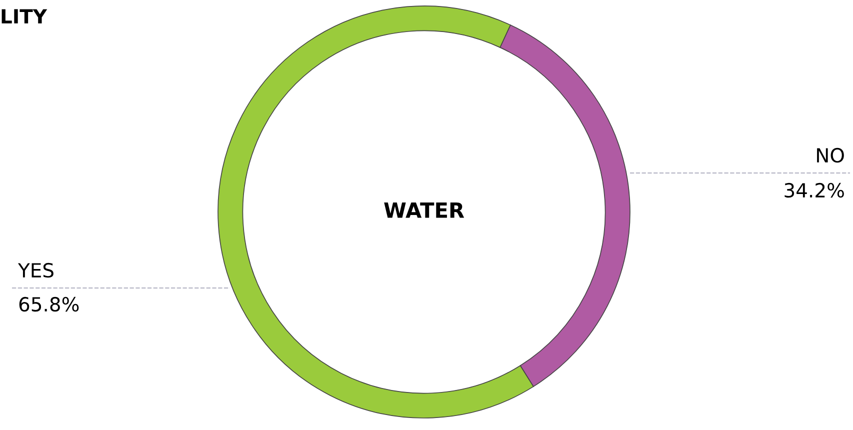 Image resolution: width=853 pixels, height=430 pixels. What do you see at coordinates (36, 270) in the screenshot?
I see `slice-label: YES` at bounding box center [36, 270].